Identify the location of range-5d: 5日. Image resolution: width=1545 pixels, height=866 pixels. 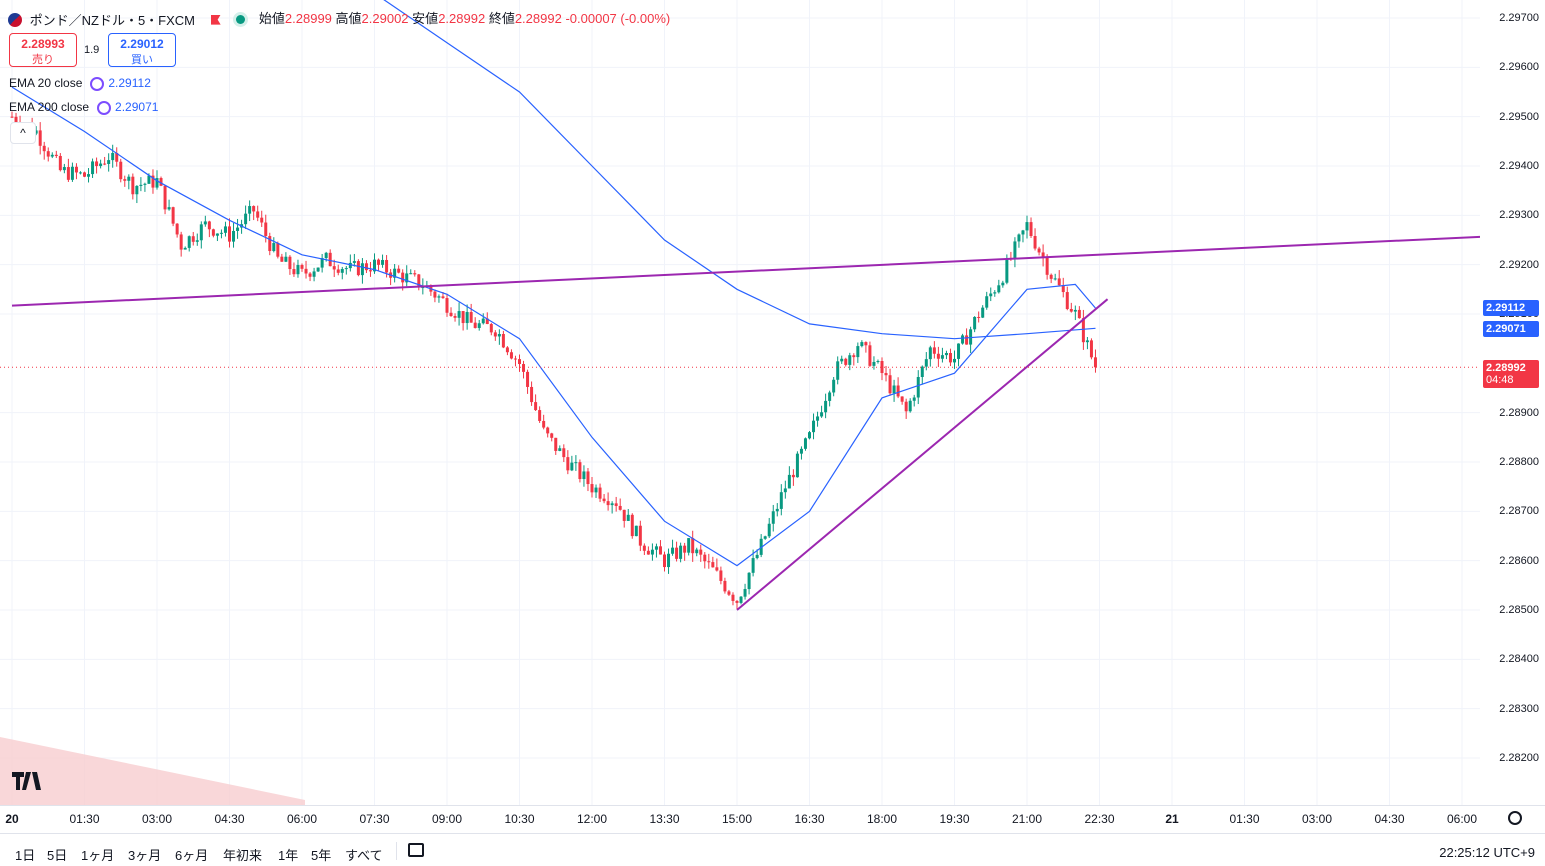
(57, 855).